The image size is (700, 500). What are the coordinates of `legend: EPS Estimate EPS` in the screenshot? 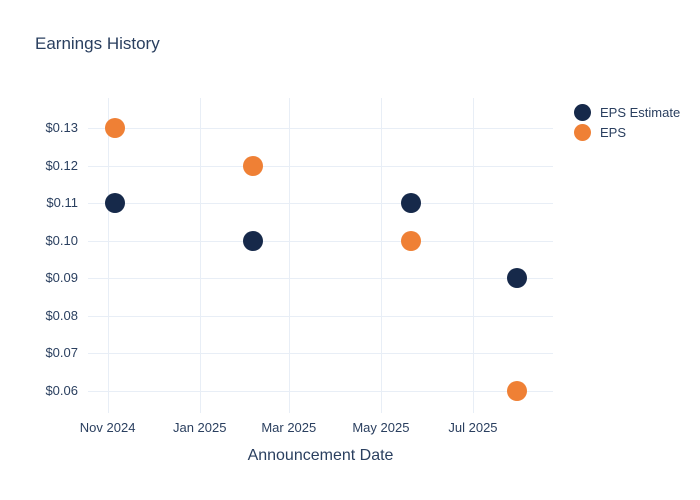 It's located at (627, 124).